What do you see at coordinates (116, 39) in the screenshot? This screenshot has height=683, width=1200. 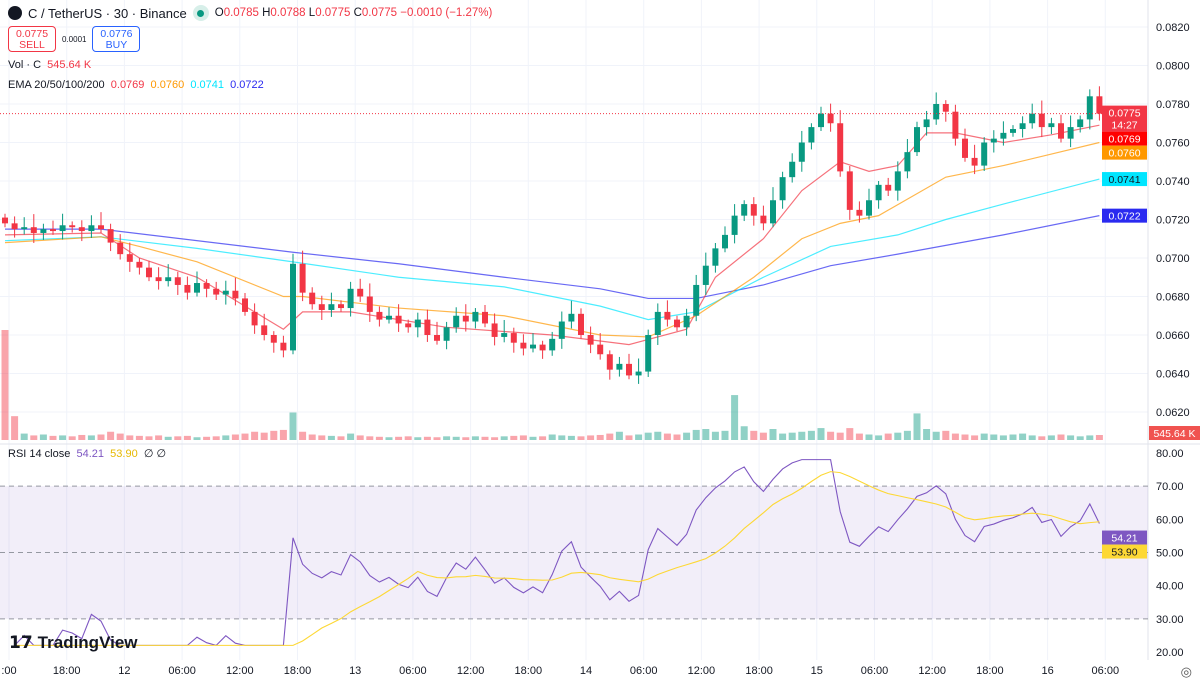 I see `buy-button: 0.0776 BUY` at bounding box center [116, 39].